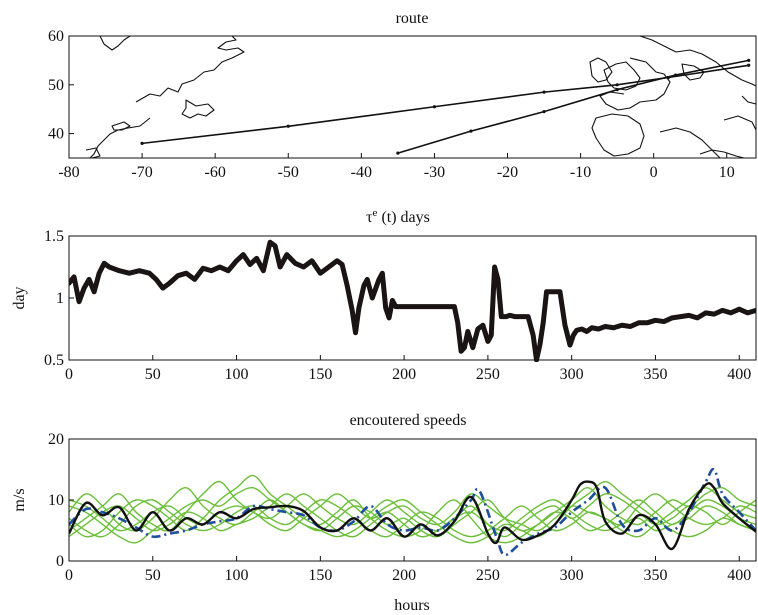 Image resolution: width=758 pixels, height=615 pixels. Describe the element at coordinates (56, 36) in the screenshot. I see `route-y-tick-label: 60` at that location.